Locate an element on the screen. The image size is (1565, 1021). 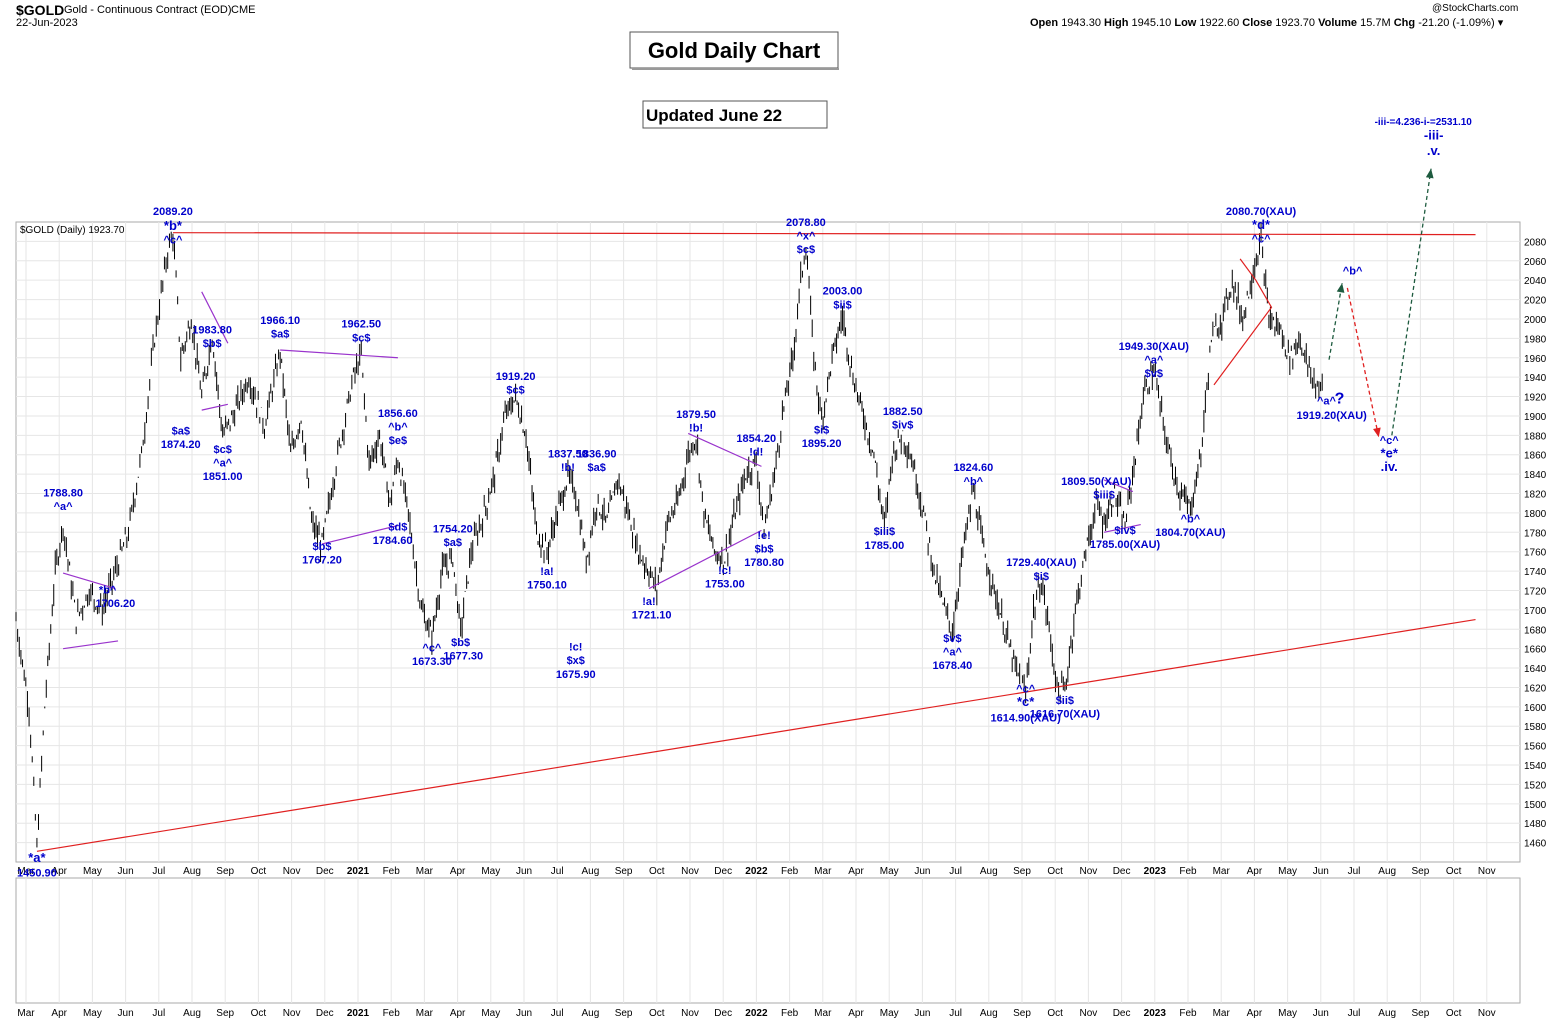
x-tick-label-lower: Feb is located at coordinates (790, 1013).